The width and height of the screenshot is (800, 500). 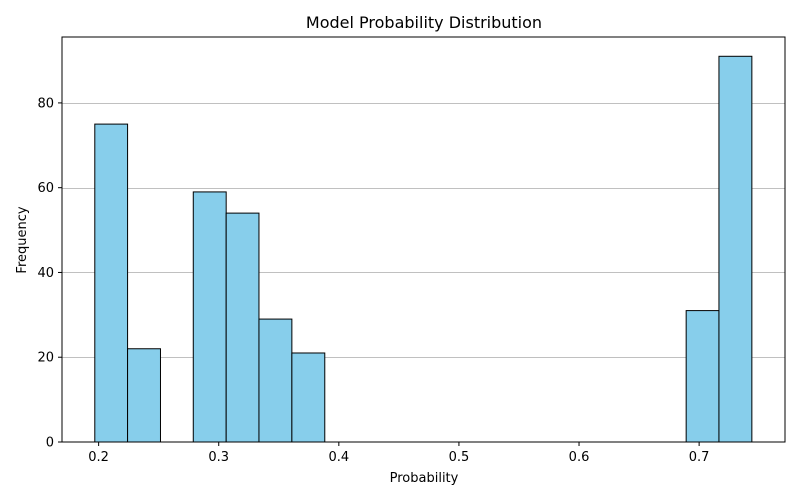 What do you see at coordinates (424, 478) in the screenshot?
I see `x-axis-label: Probability` at bounding box center [424, 478].